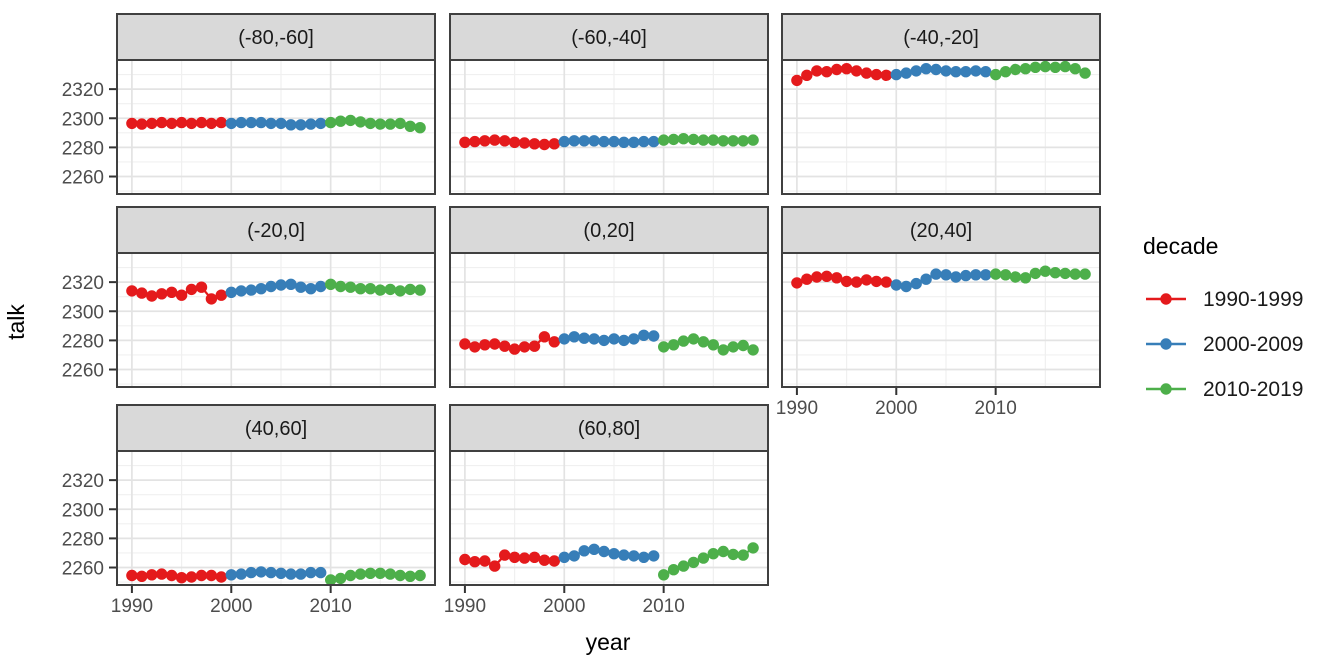 The height and width of the screenshot is (672, 1344). What do you see at coordinates (1253, 389) in the screenshot?
I see `legend-entry-label: 2010-2019` at bounding box center [1253, 389].